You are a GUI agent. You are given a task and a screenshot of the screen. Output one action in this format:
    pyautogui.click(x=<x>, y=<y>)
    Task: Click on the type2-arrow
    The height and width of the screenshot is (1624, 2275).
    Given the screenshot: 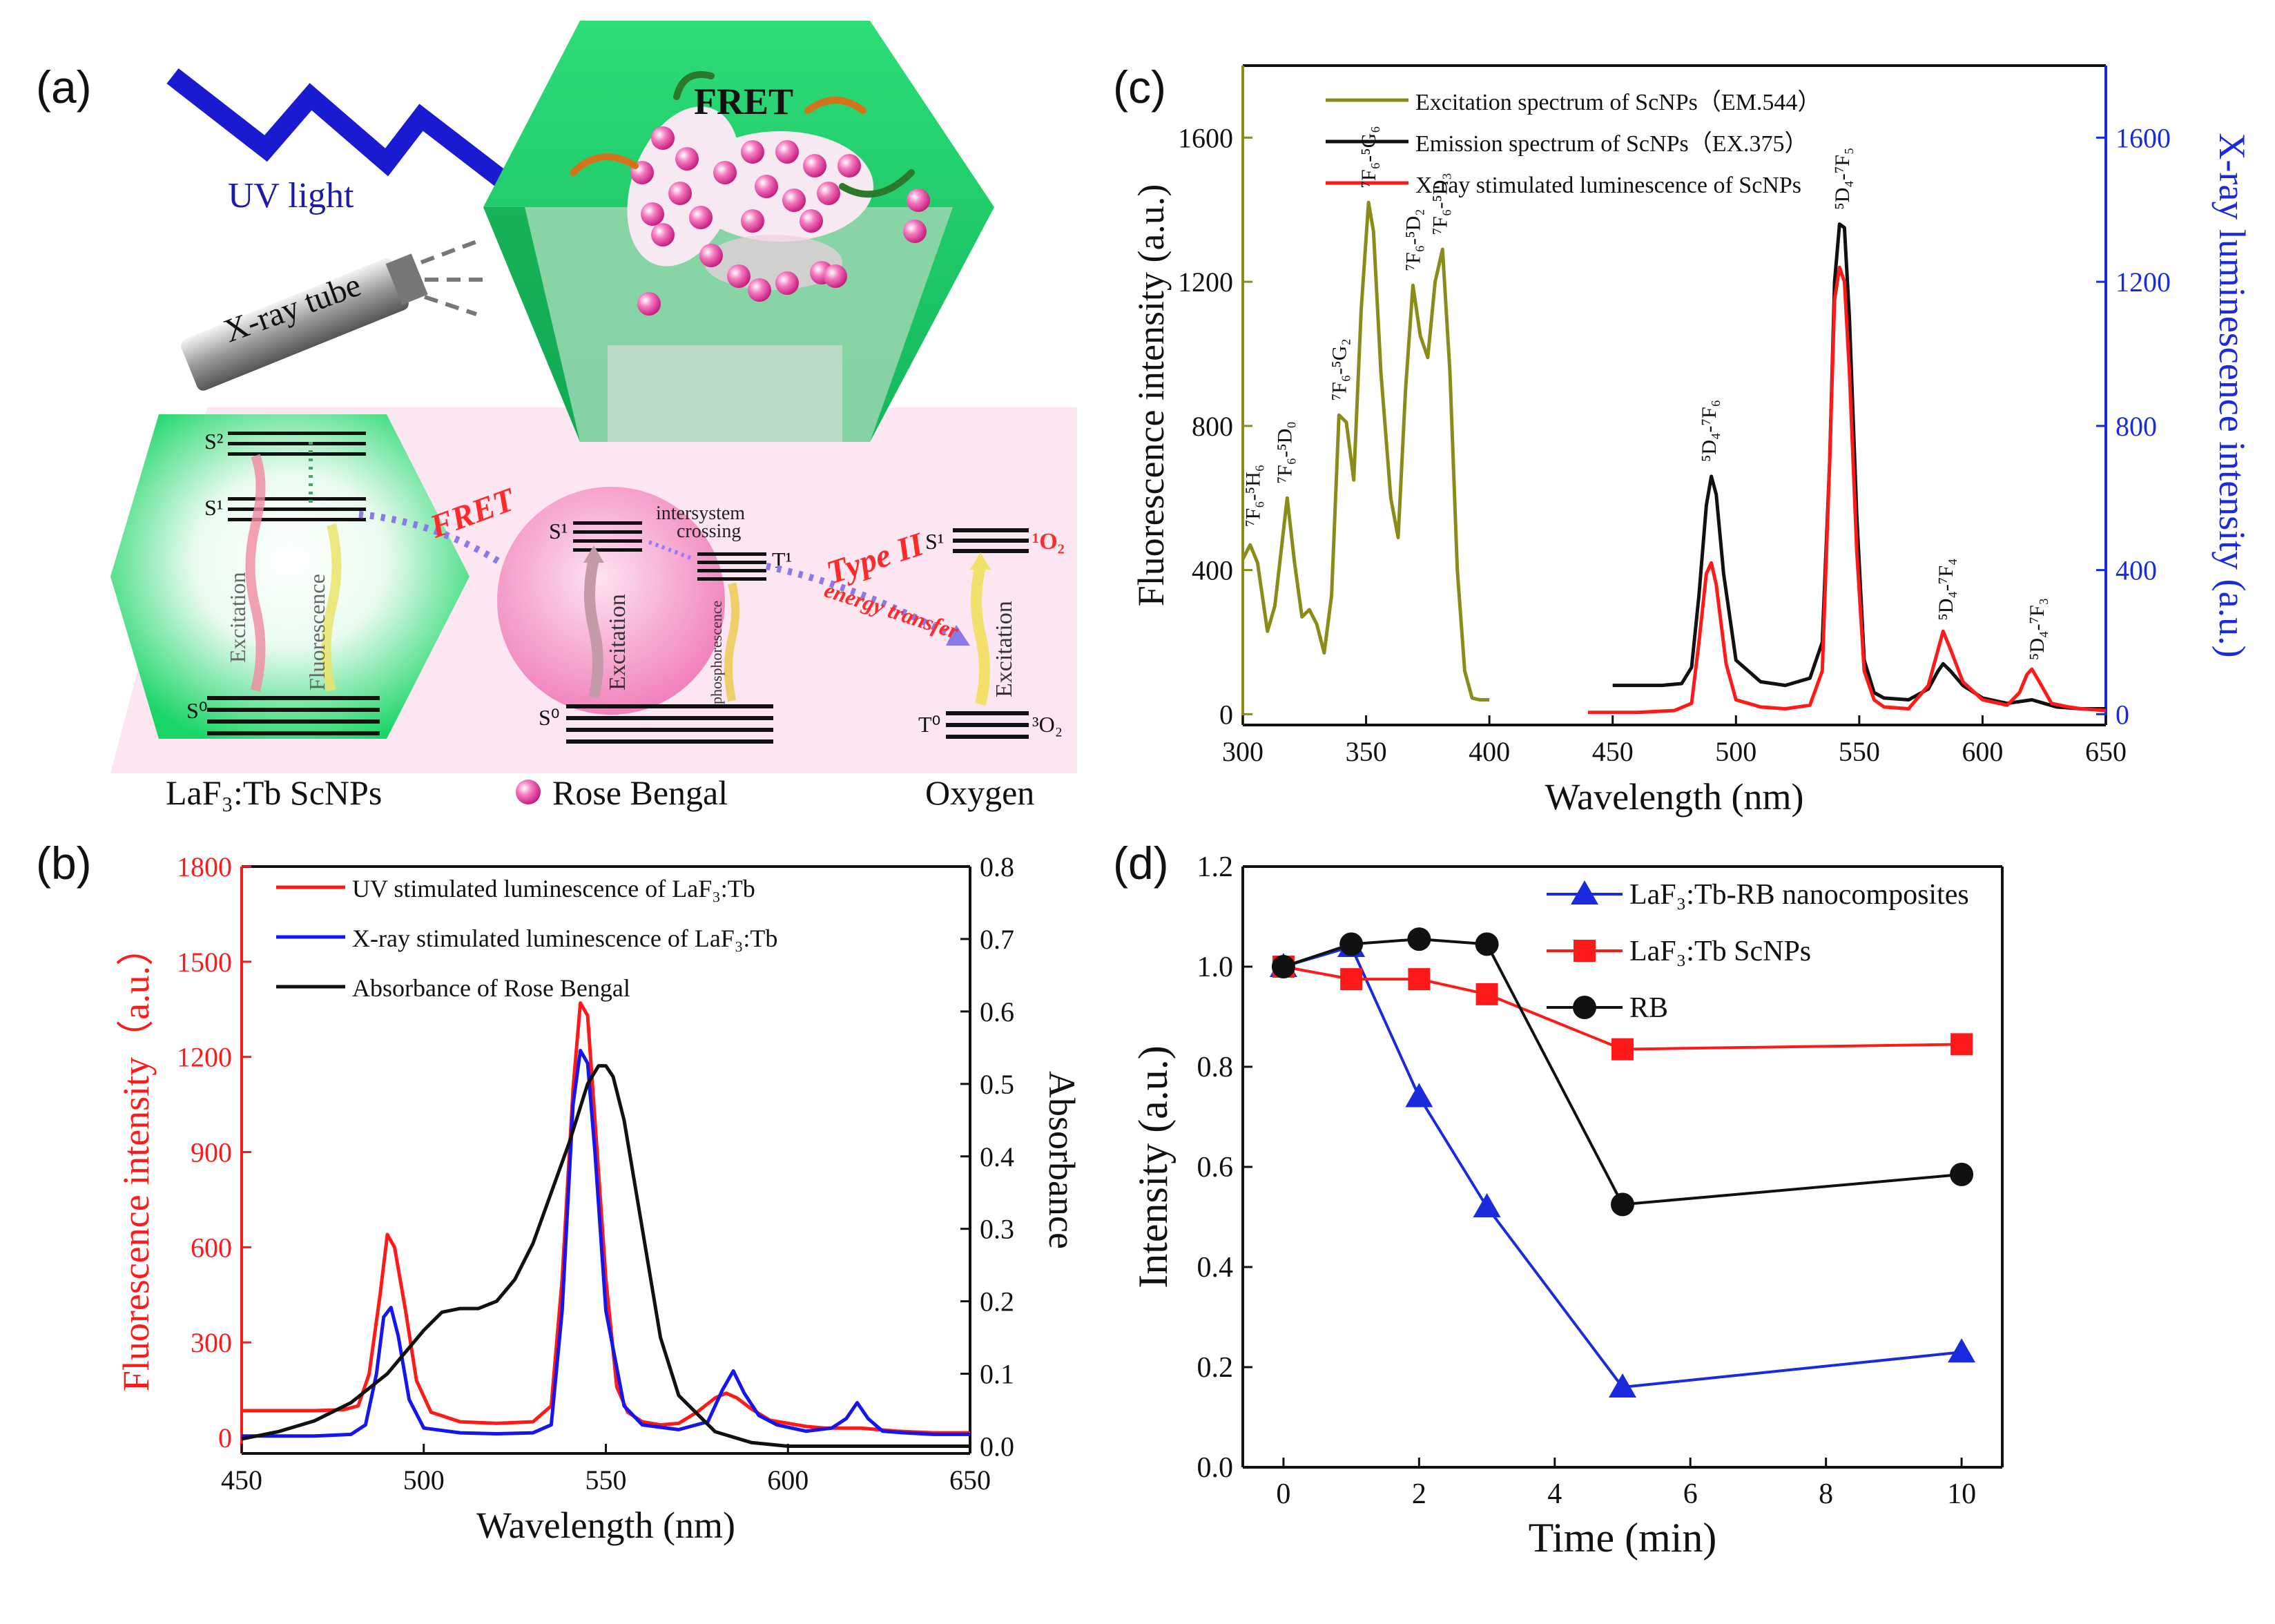 What is the action you would take?
    pyautogui.click(x=865, y=604)
    